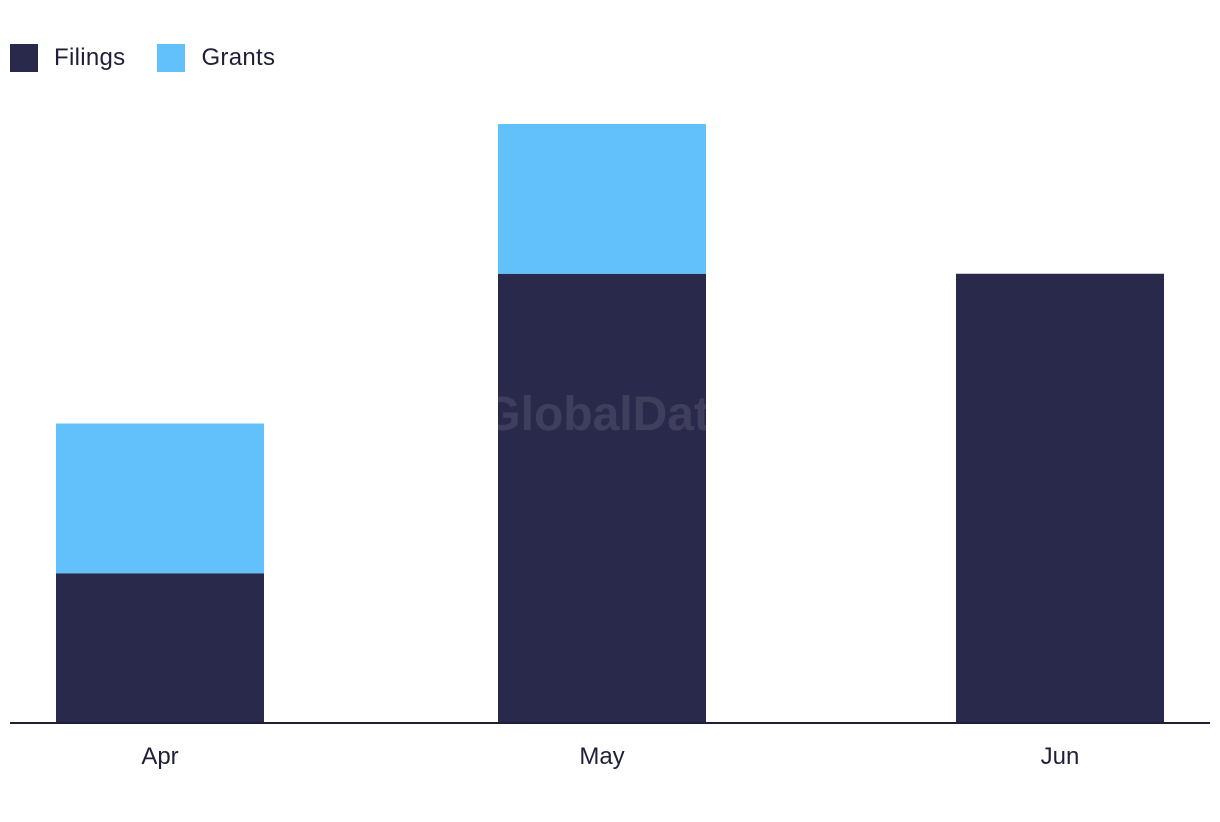  I want to click on bar-filings-jun, so click(1060, 498).